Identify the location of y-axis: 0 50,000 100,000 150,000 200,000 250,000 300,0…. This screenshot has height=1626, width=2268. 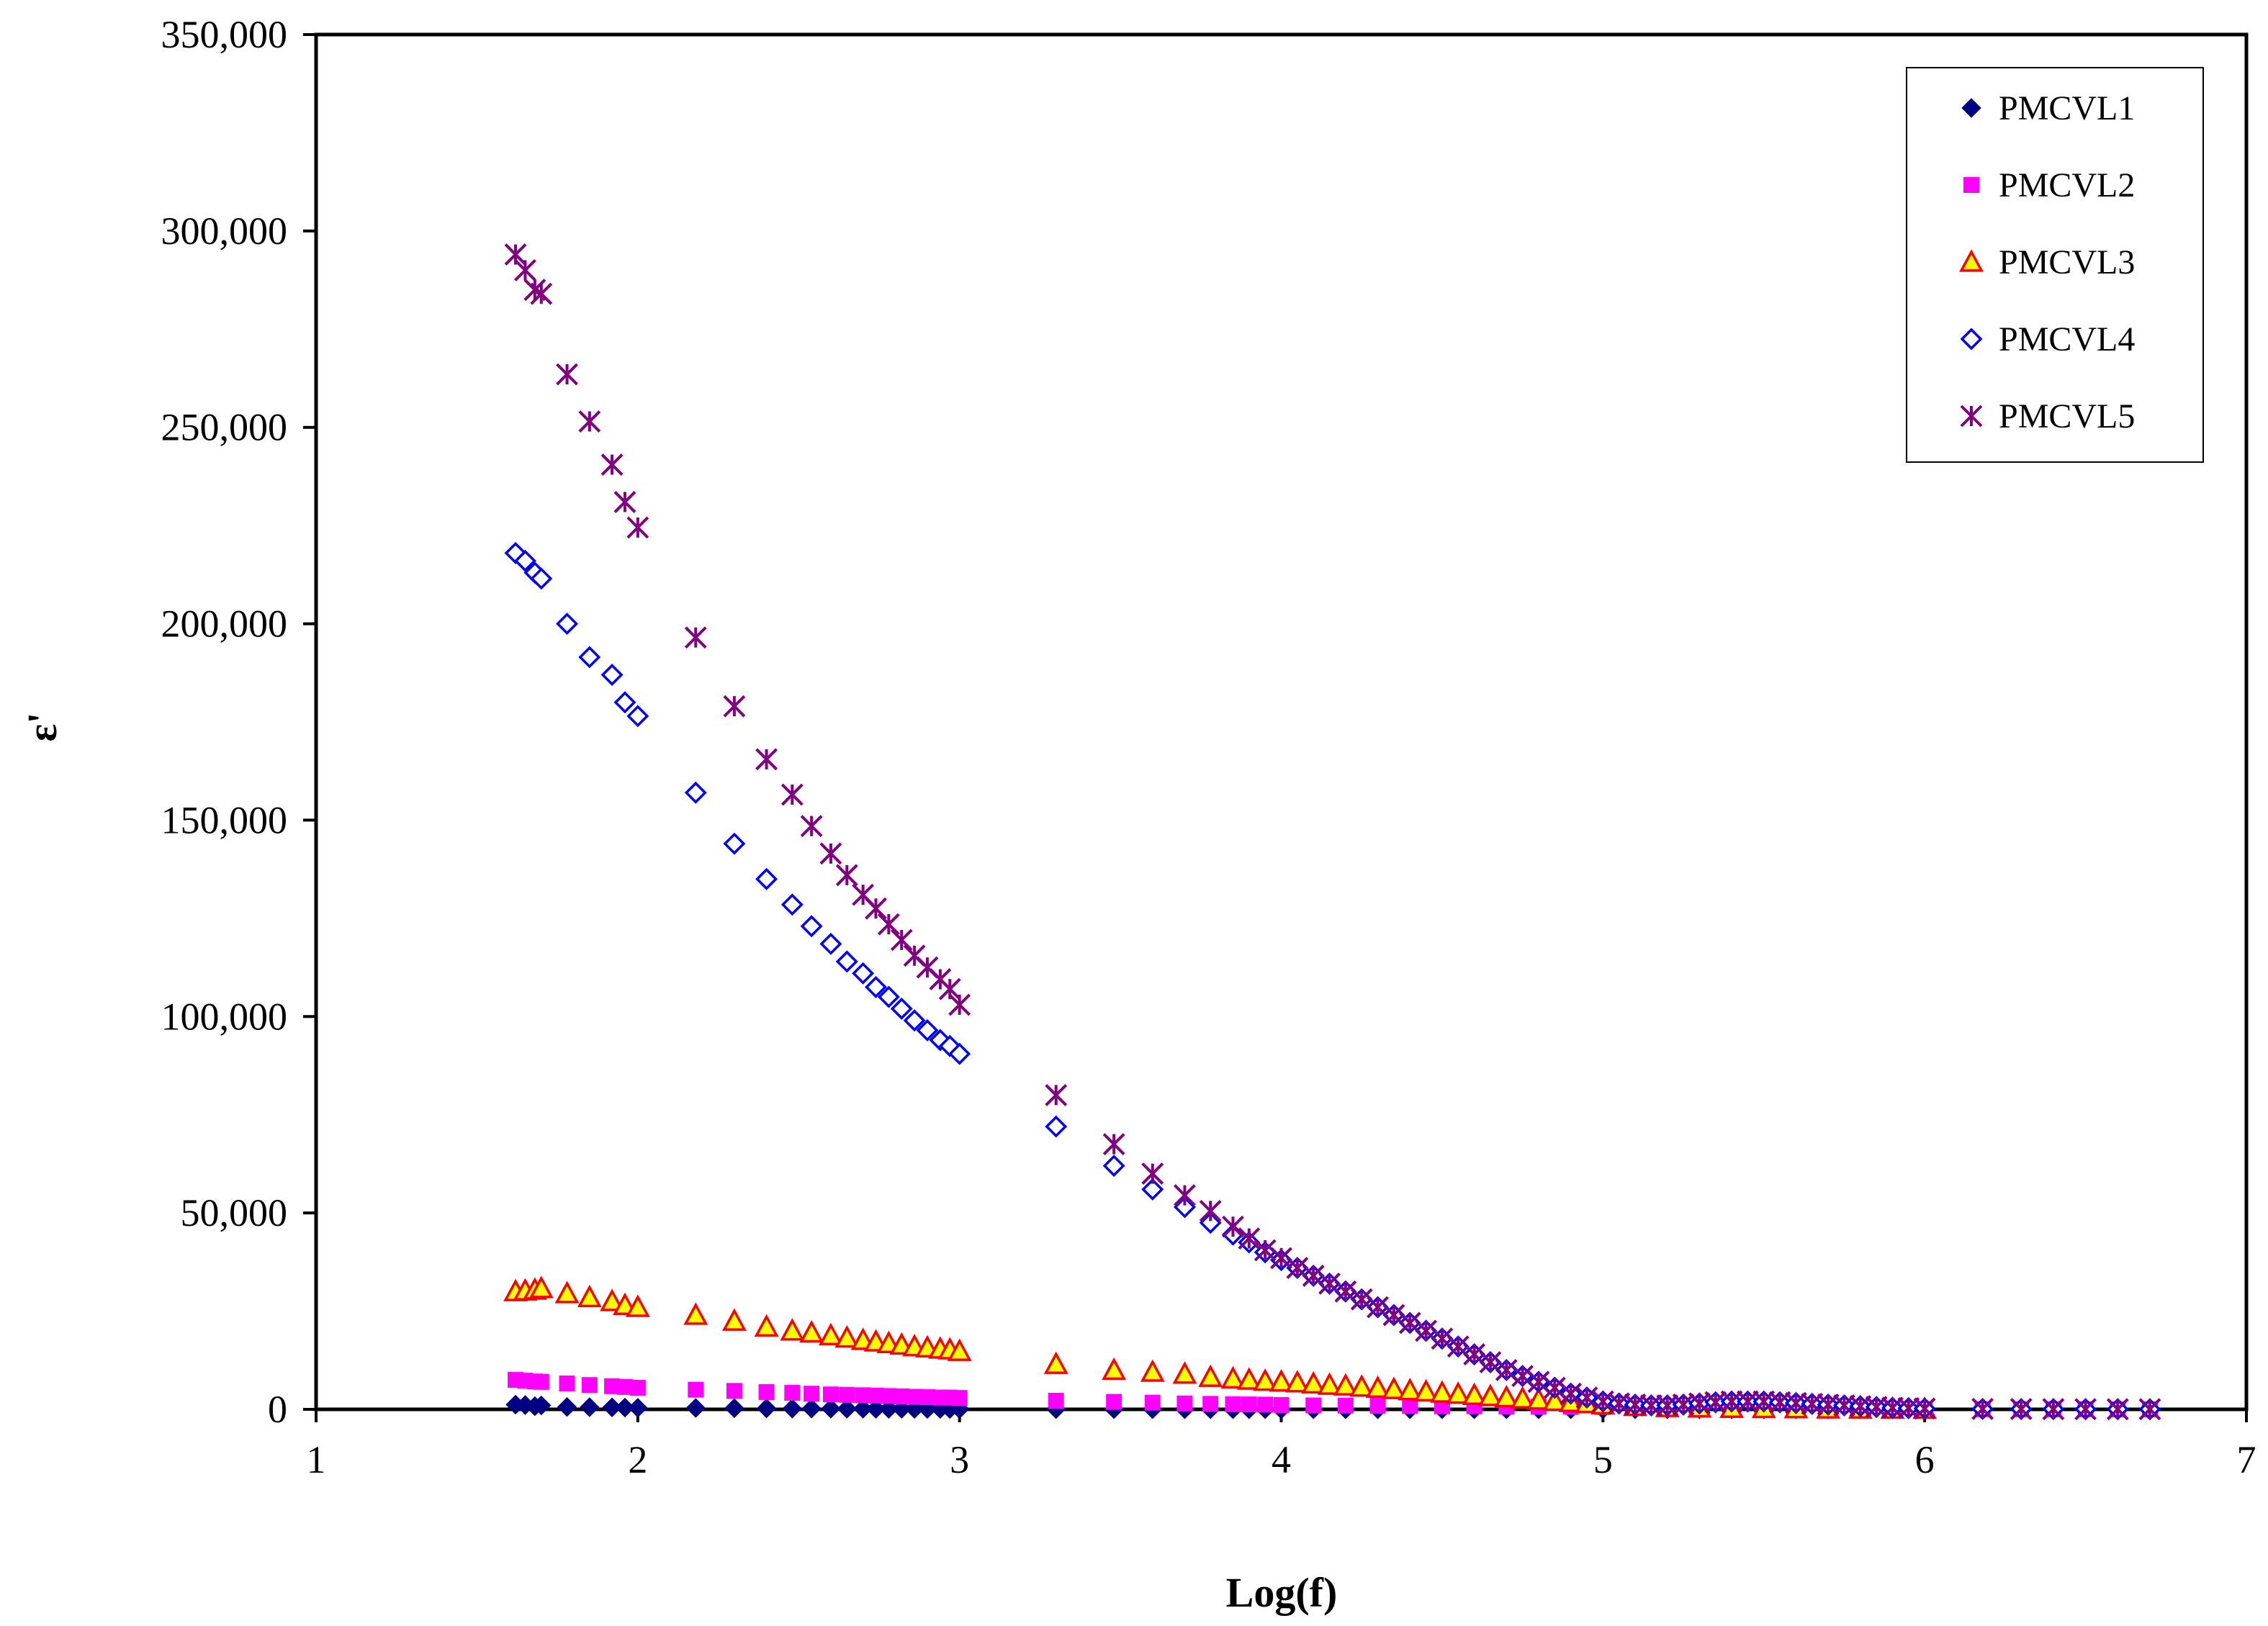
(238, 722).